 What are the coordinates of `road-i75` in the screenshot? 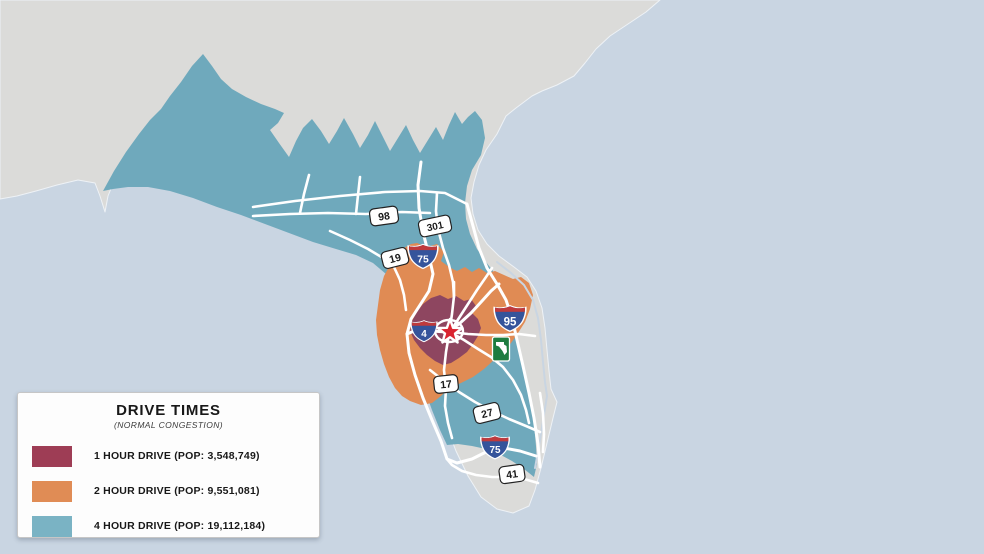 It's located at (471, 312).